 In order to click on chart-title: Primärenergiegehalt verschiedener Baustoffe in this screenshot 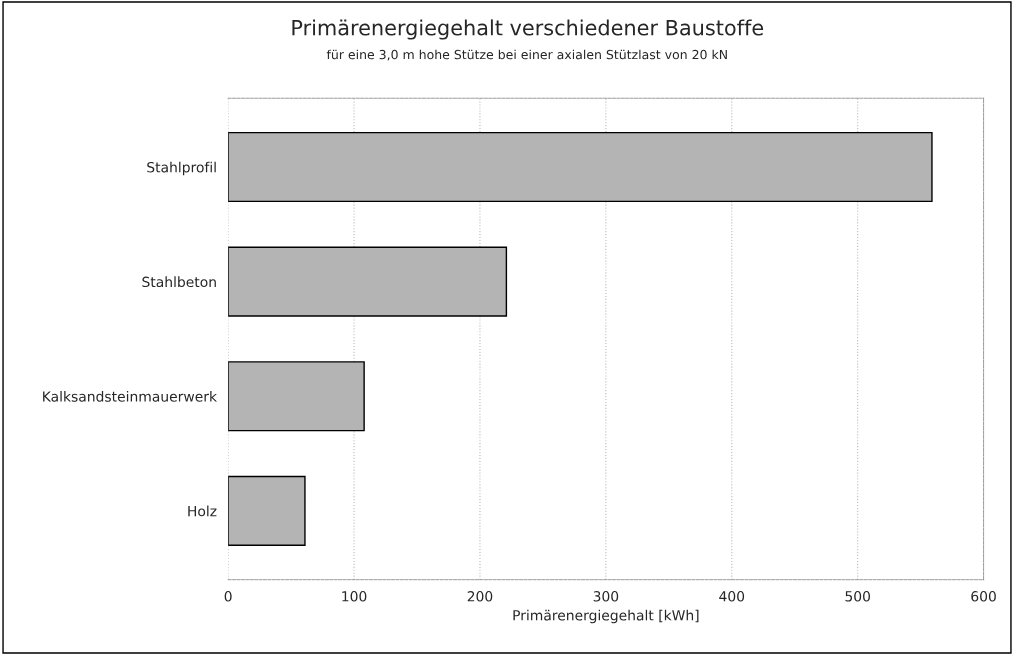, I will do `click(528, 29)`.